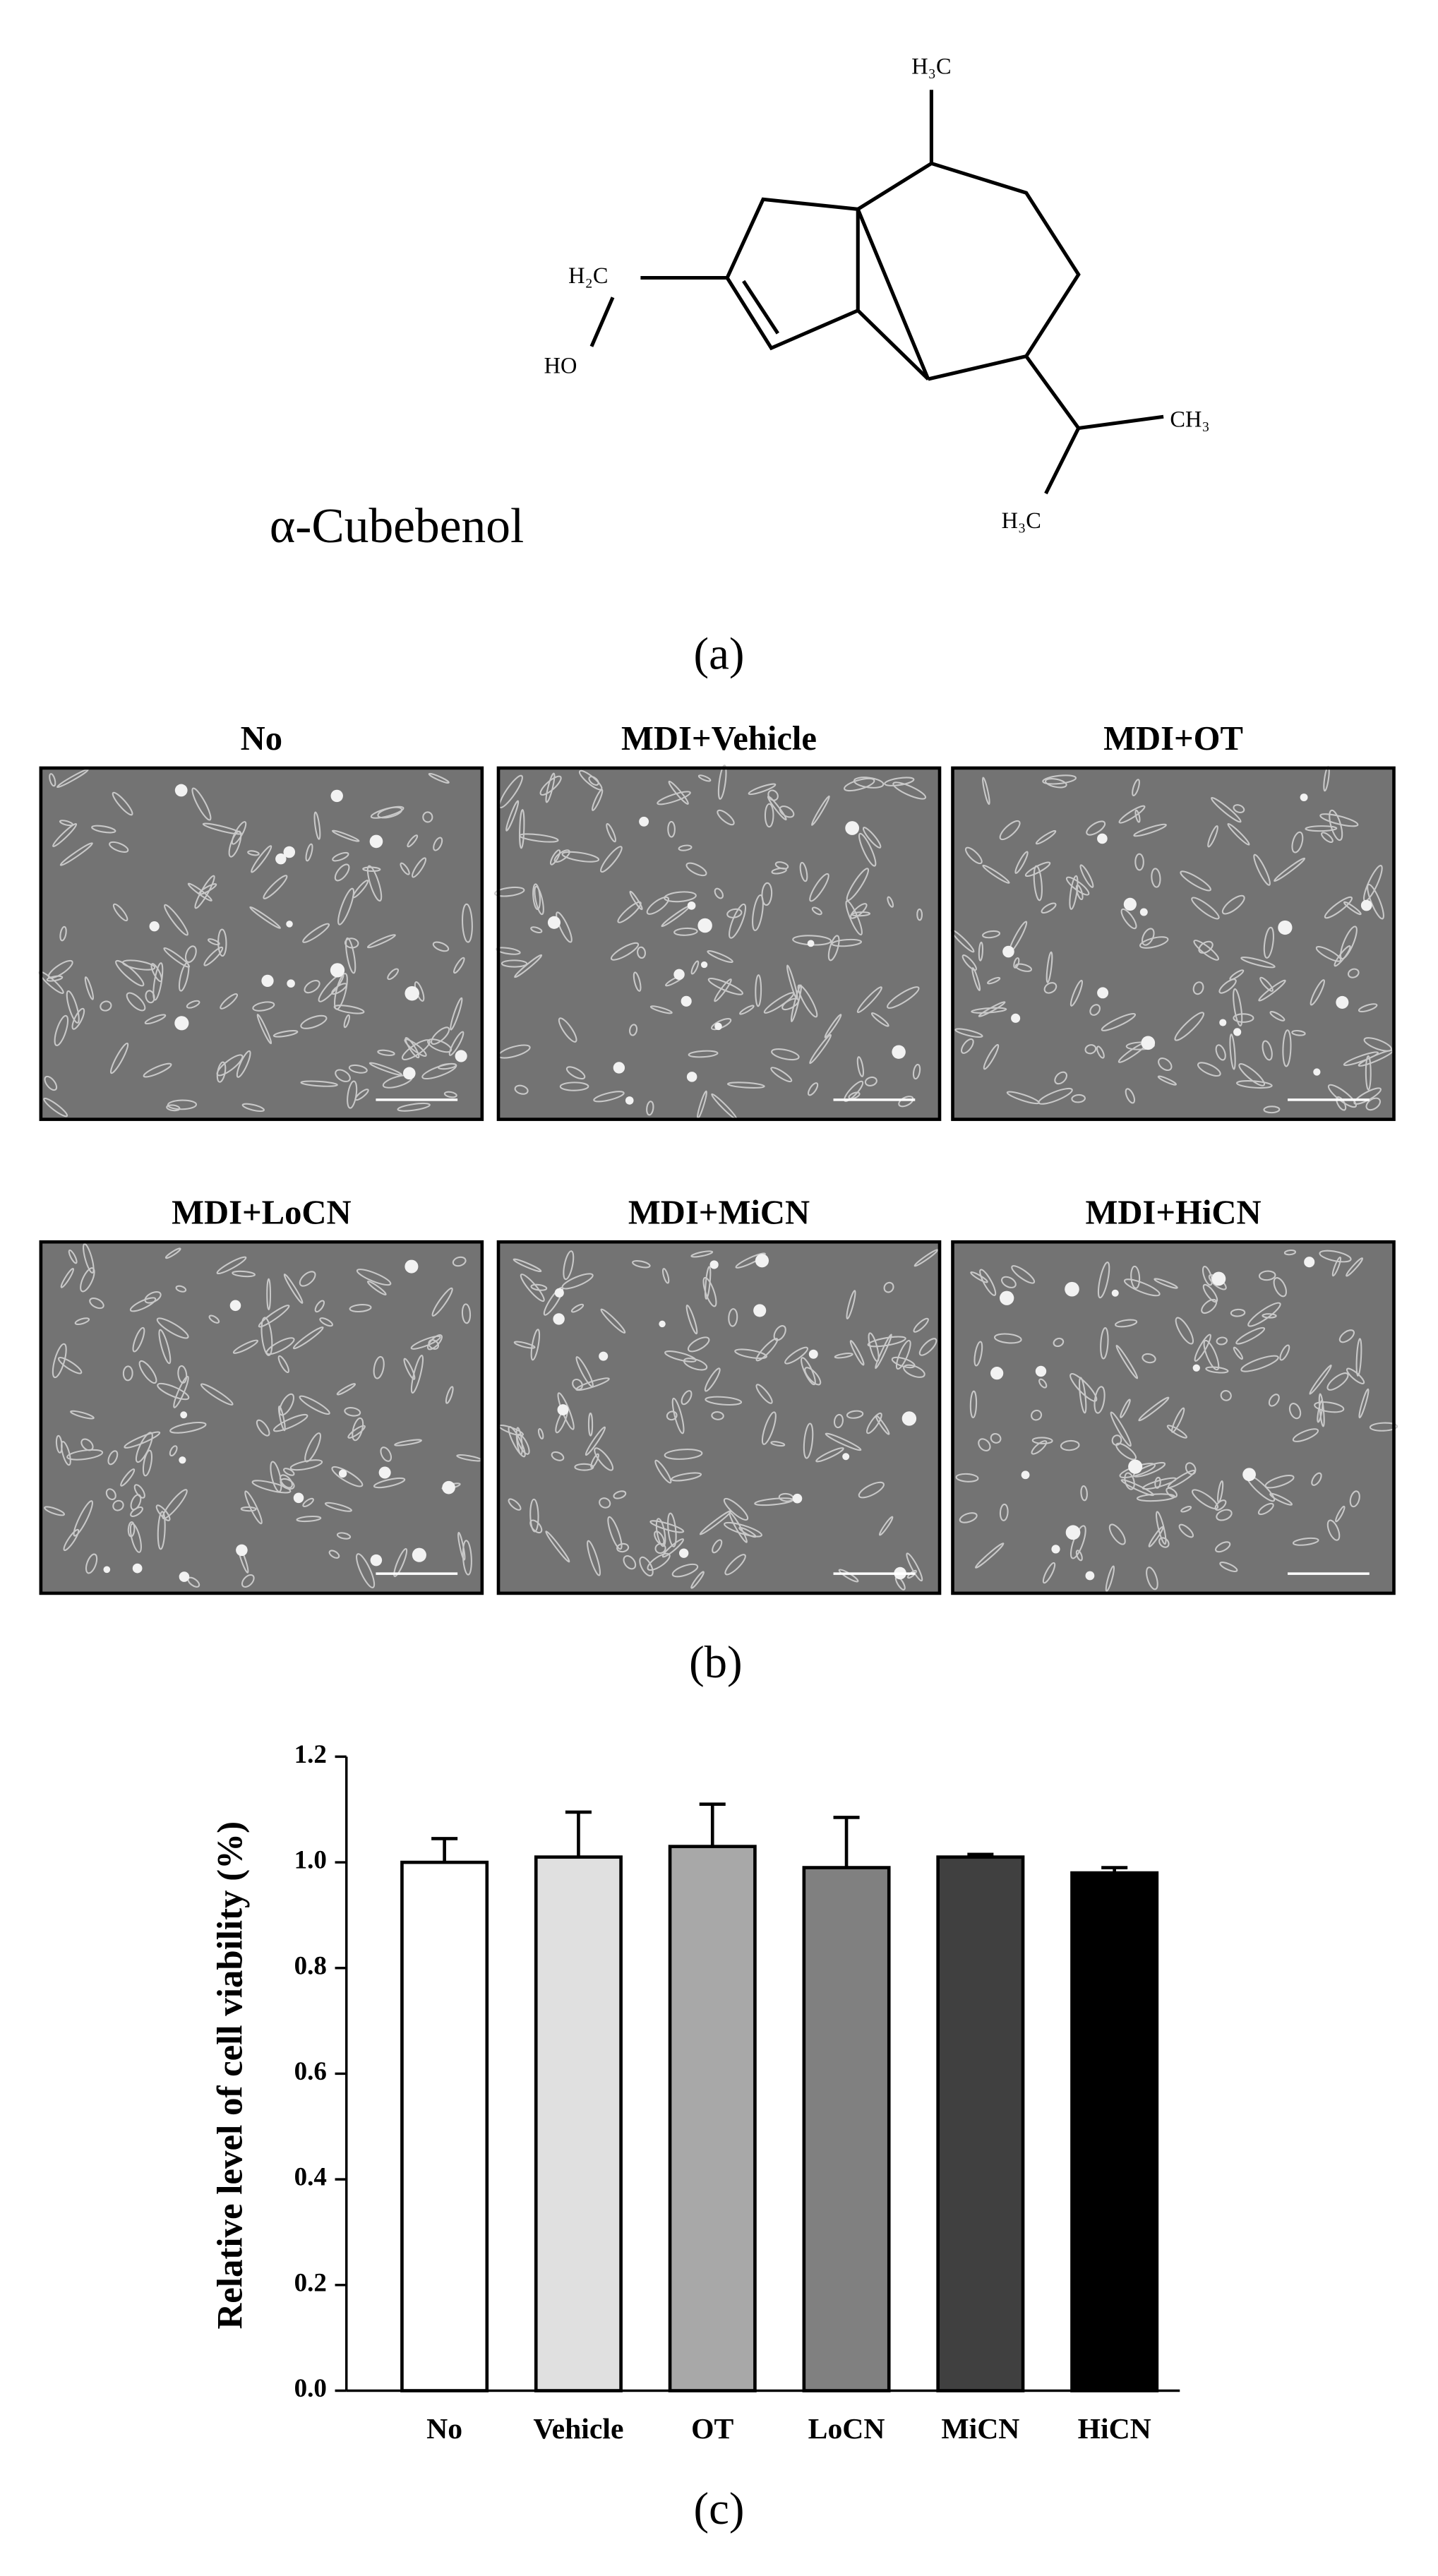 The width and height of the screenshot is (1438, 2576). Describe the element at coordinates (231, 2075) in the screenshot. I see `y-axis-title: Relative level of cell viability (%)` at that location.